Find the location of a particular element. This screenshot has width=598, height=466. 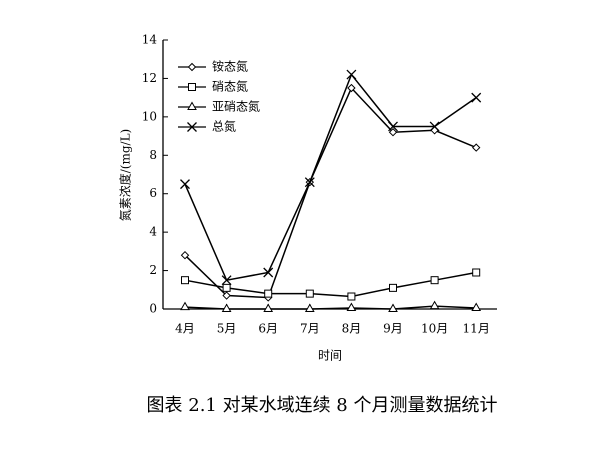

x-tick-label: 11月 is located at coordinates (476, 329).